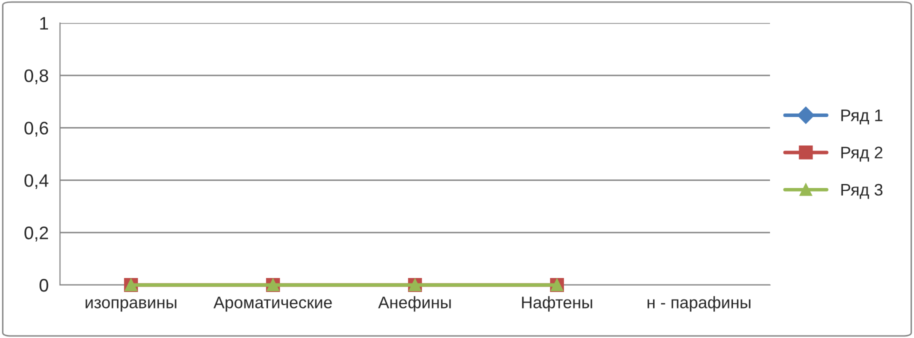 The width and height of the screenshot is (914, 338). What do you see at coordinates (36, 76) in the screenshot?
I see `y-tick-label: 0,8` at bounding box center [36, 76].